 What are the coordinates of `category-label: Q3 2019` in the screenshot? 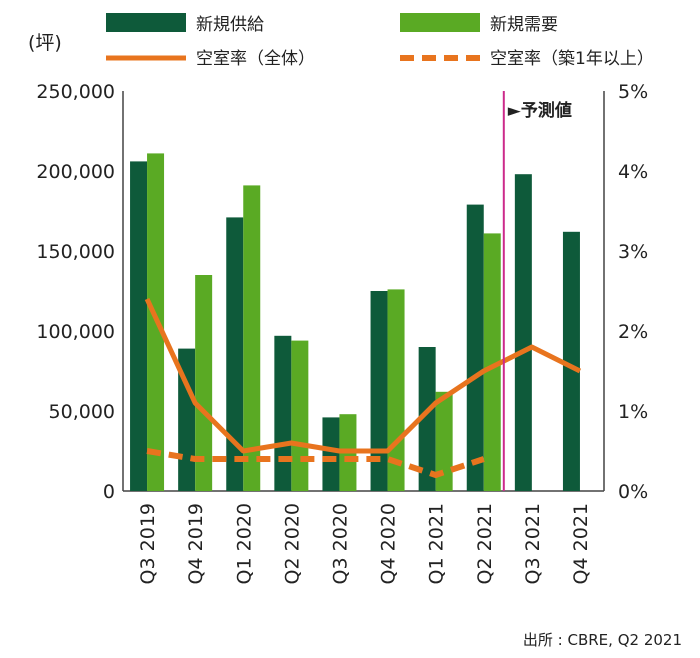 It's located at (148, 543).